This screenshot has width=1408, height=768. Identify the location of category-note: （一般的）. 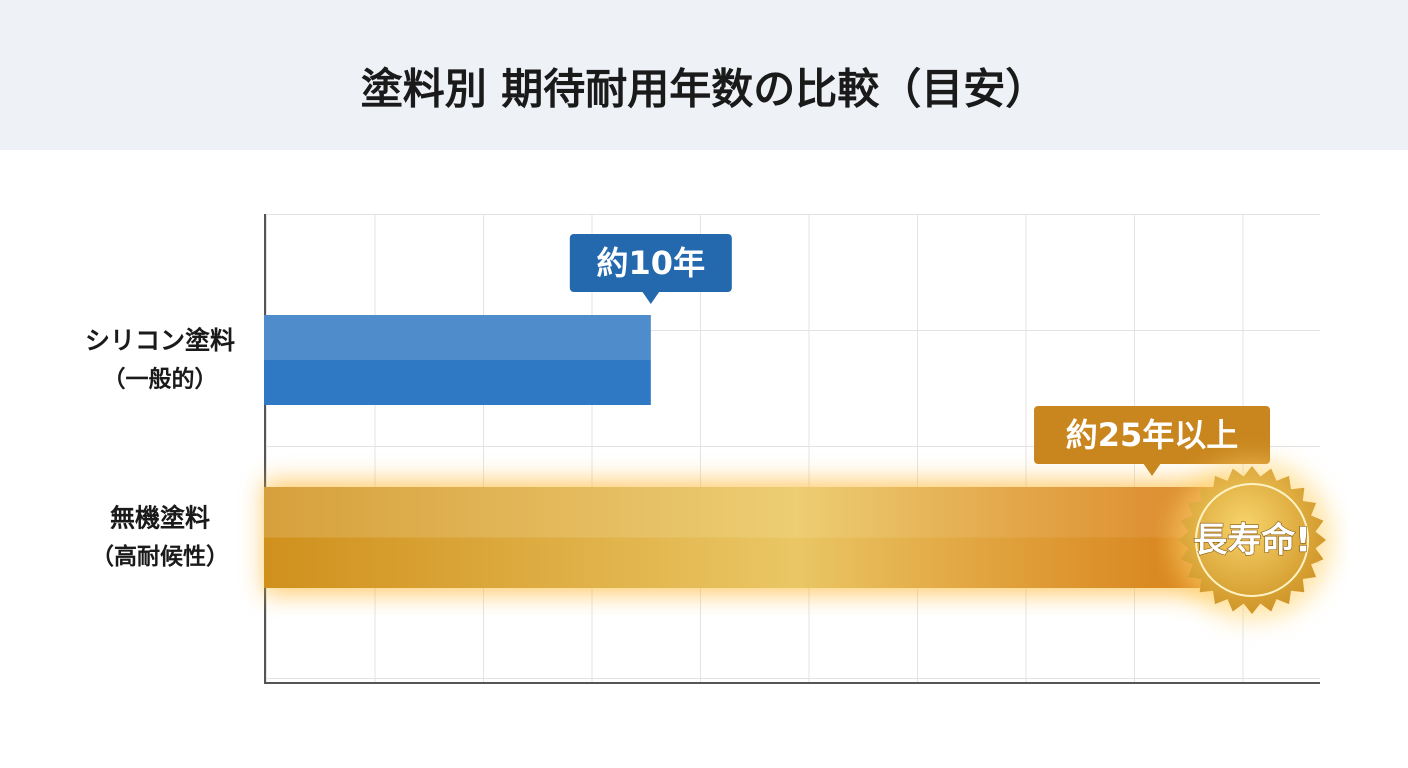
(160, 379).